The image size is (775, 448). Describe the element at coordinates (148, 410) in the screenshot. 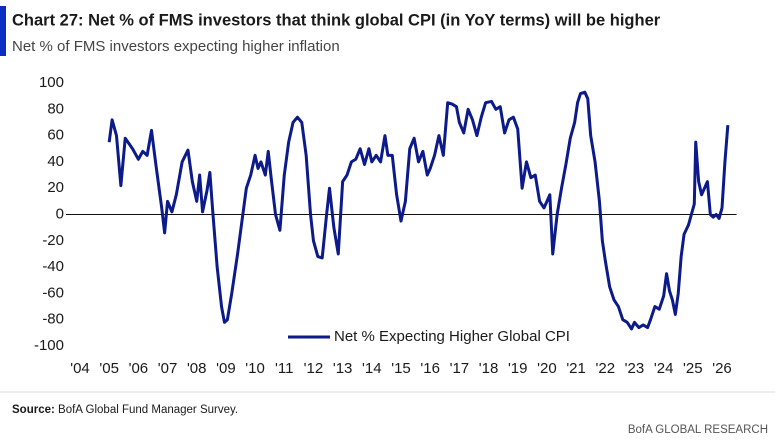

I see `source-text: BofA Global Fund Manager Survey.` at that location.